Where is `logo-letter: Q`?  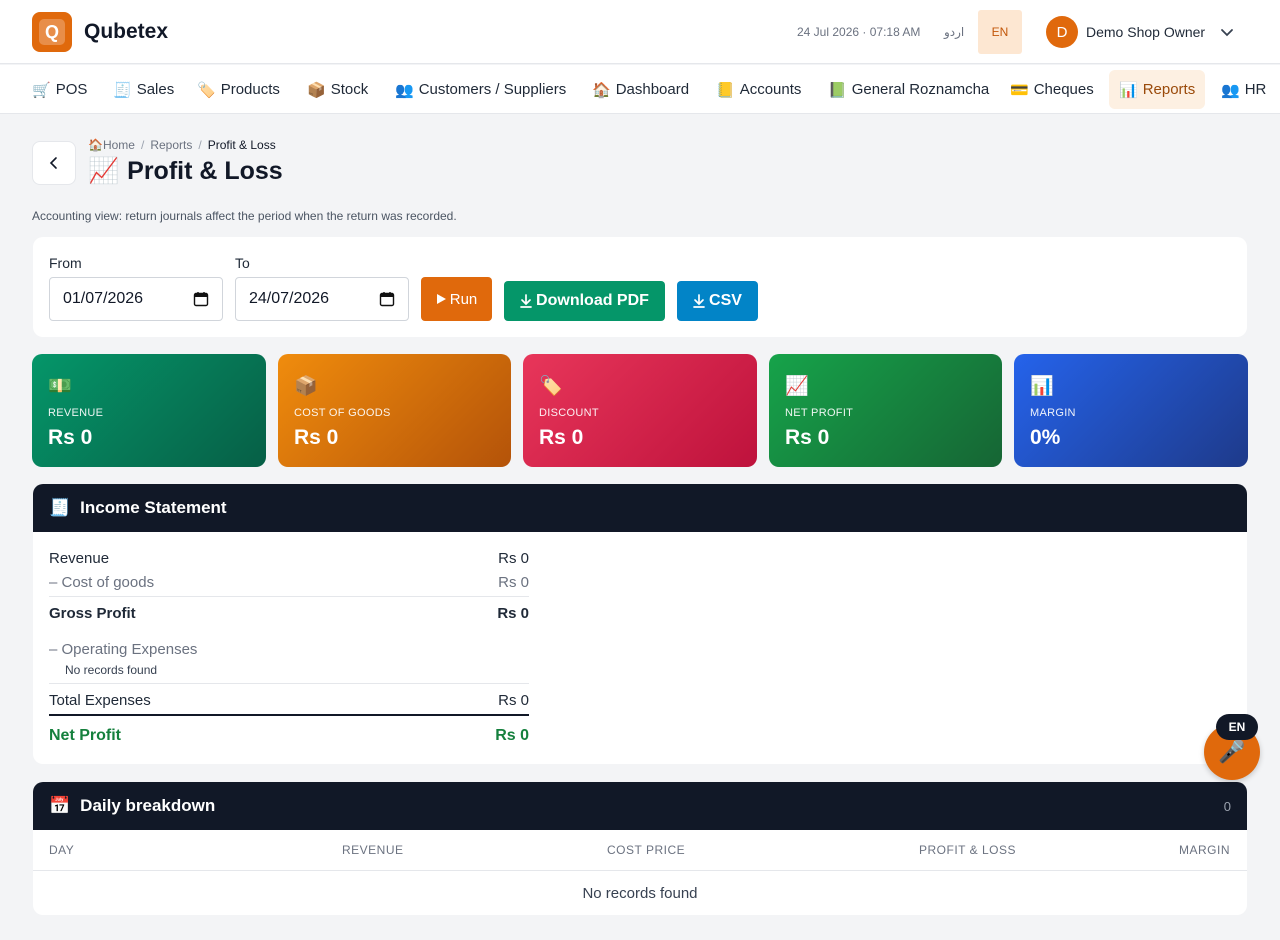
logo-letter: Q is located at coordinates (52, 32).